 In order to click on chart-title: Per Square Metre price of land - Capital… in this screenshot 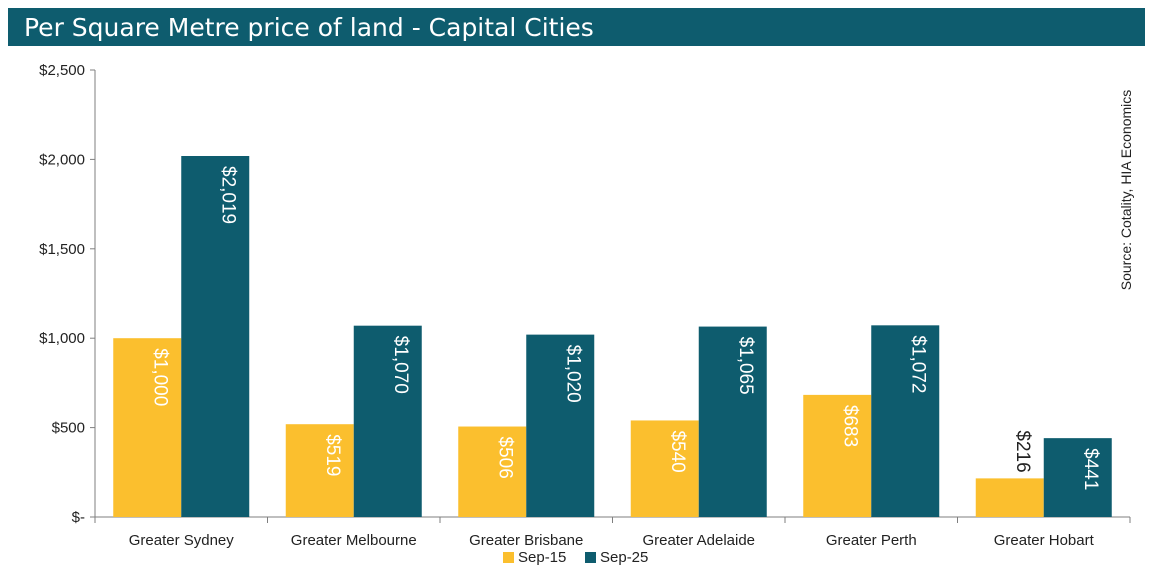, I will do `click(309, 27)`.